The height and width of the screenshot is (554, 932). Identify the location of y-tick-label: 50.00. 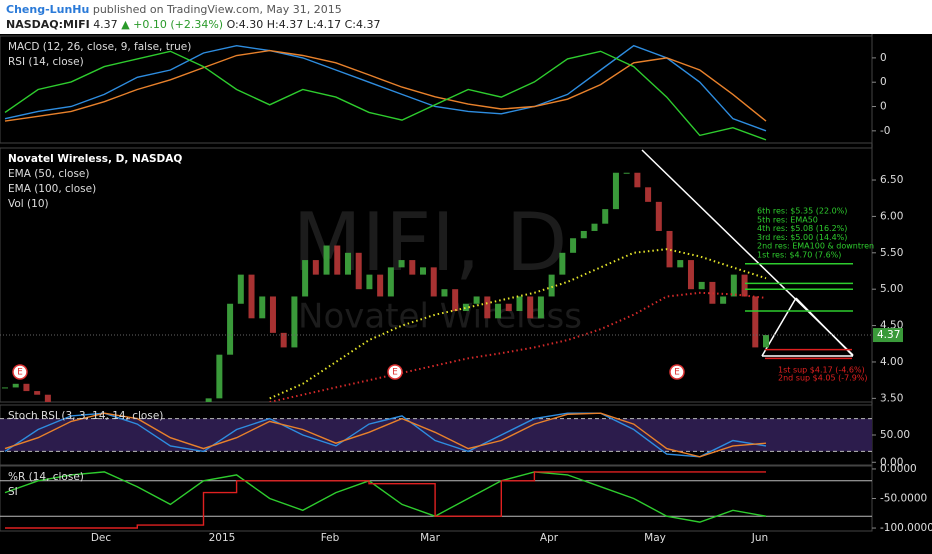
(895, 435).